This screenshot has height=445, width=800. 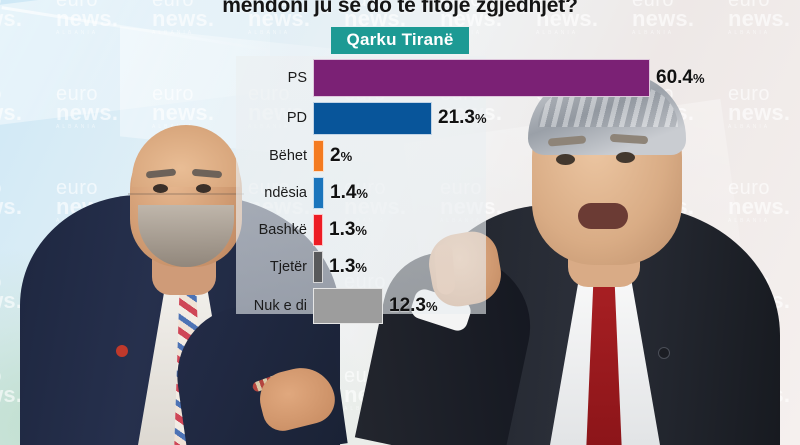 What do you see at coordinates (462, 117) in the screenshot?
I see `bar-value: 21.3%` at bounding box center [462, 117].